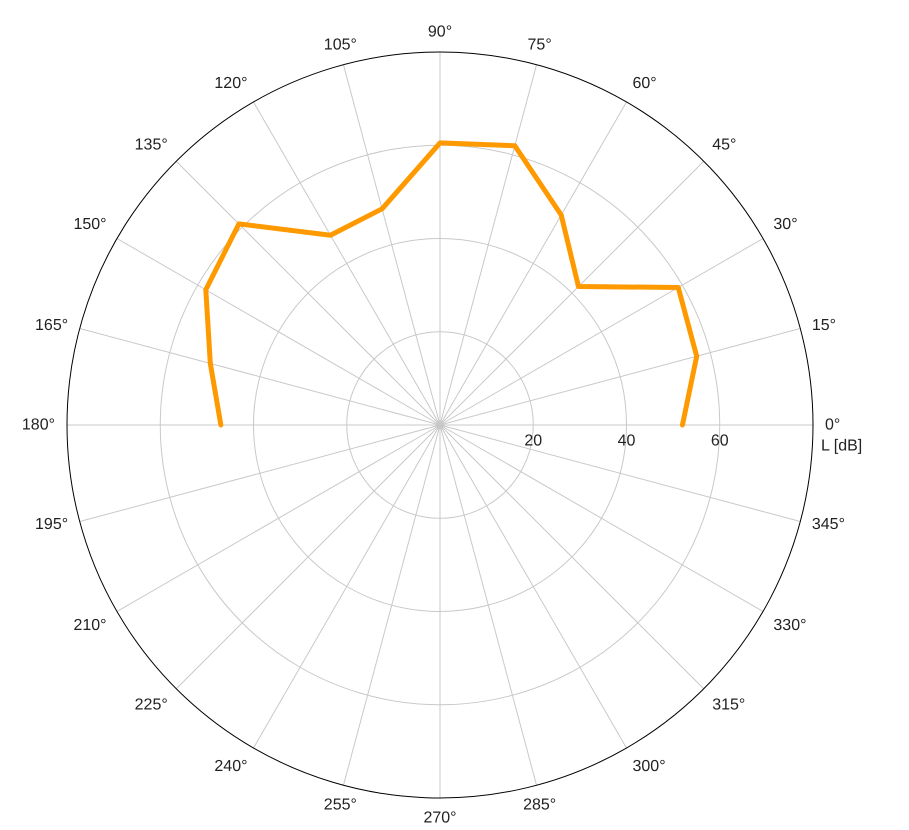 This screenshot has width=909, height=830. I want to click on spoke-label: 345°, so click(828, 525).